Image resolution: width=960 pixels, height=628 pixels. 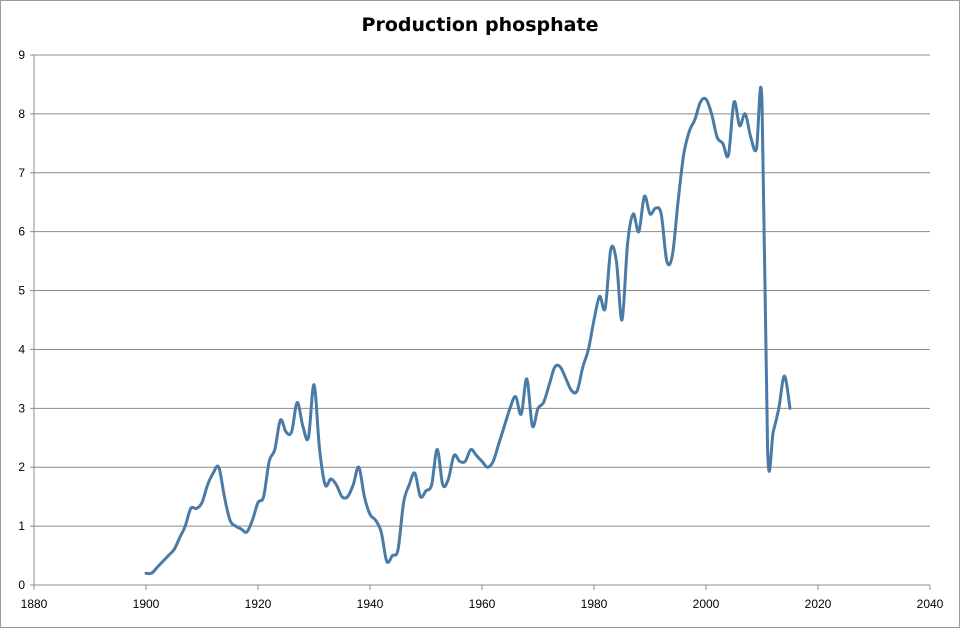 What do you see at coordinates (818, 604) in the screenshot?
I see `x-tick-label: 2020` at bounding box center [818, 604].